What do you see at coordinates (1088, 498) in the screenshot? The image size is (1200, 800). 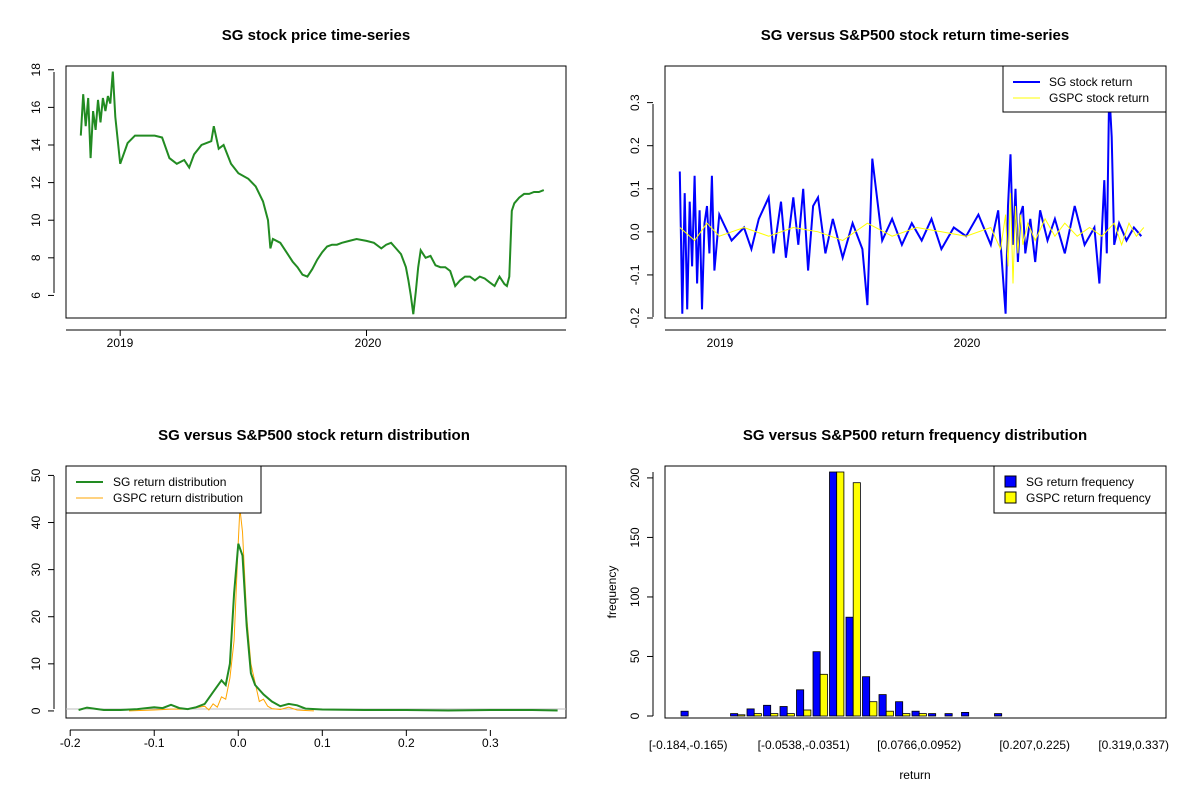 I see `legend-label: GSPC return frequency` at bounding box center [1088, 498].